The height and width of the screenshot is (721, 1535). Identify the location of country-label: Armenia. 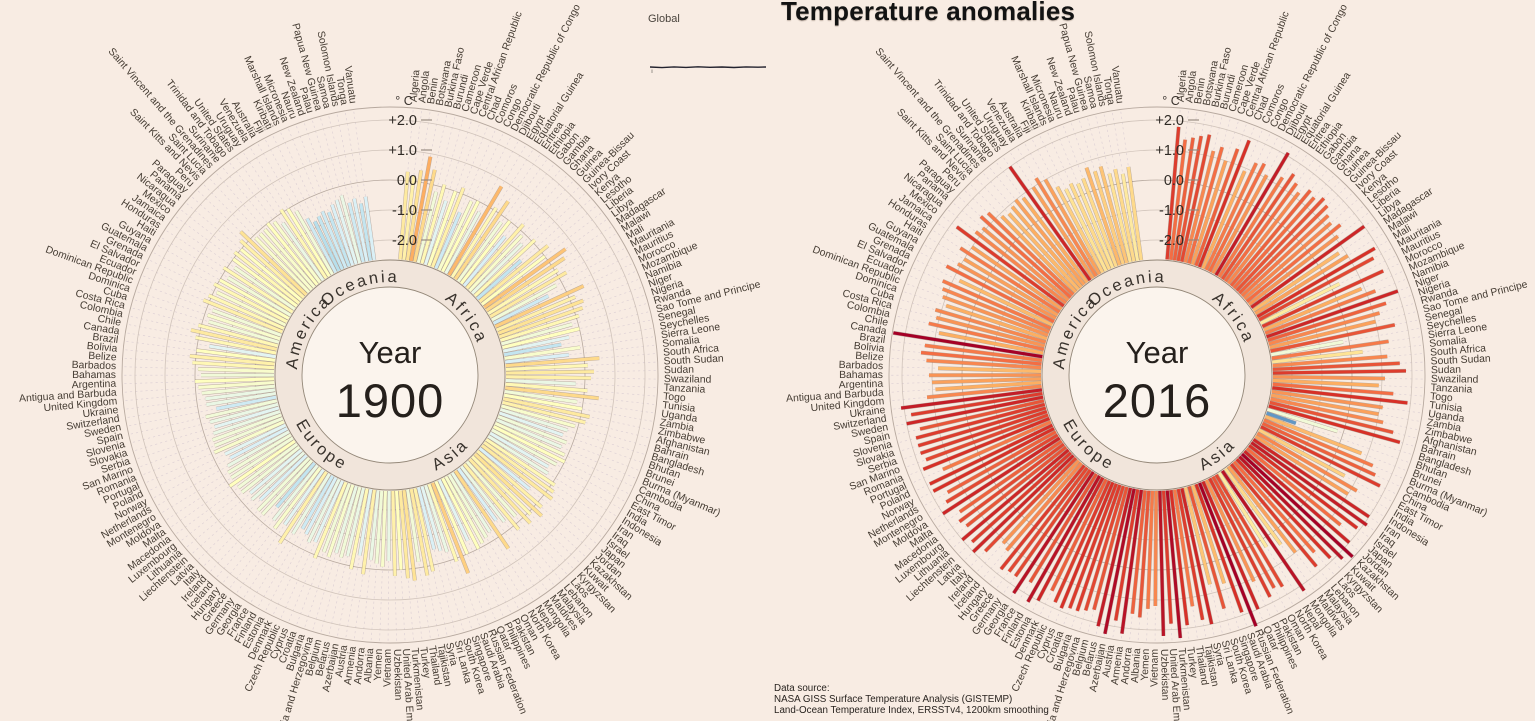
(351, 666).